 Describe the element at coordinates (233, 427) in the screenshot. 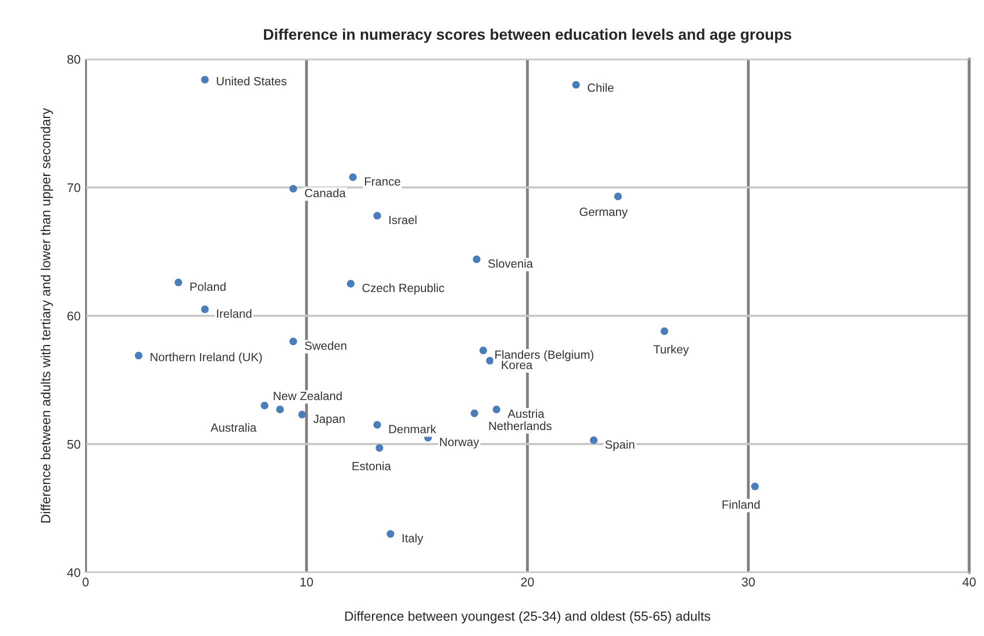

I see `annotation: Australia` at that location.